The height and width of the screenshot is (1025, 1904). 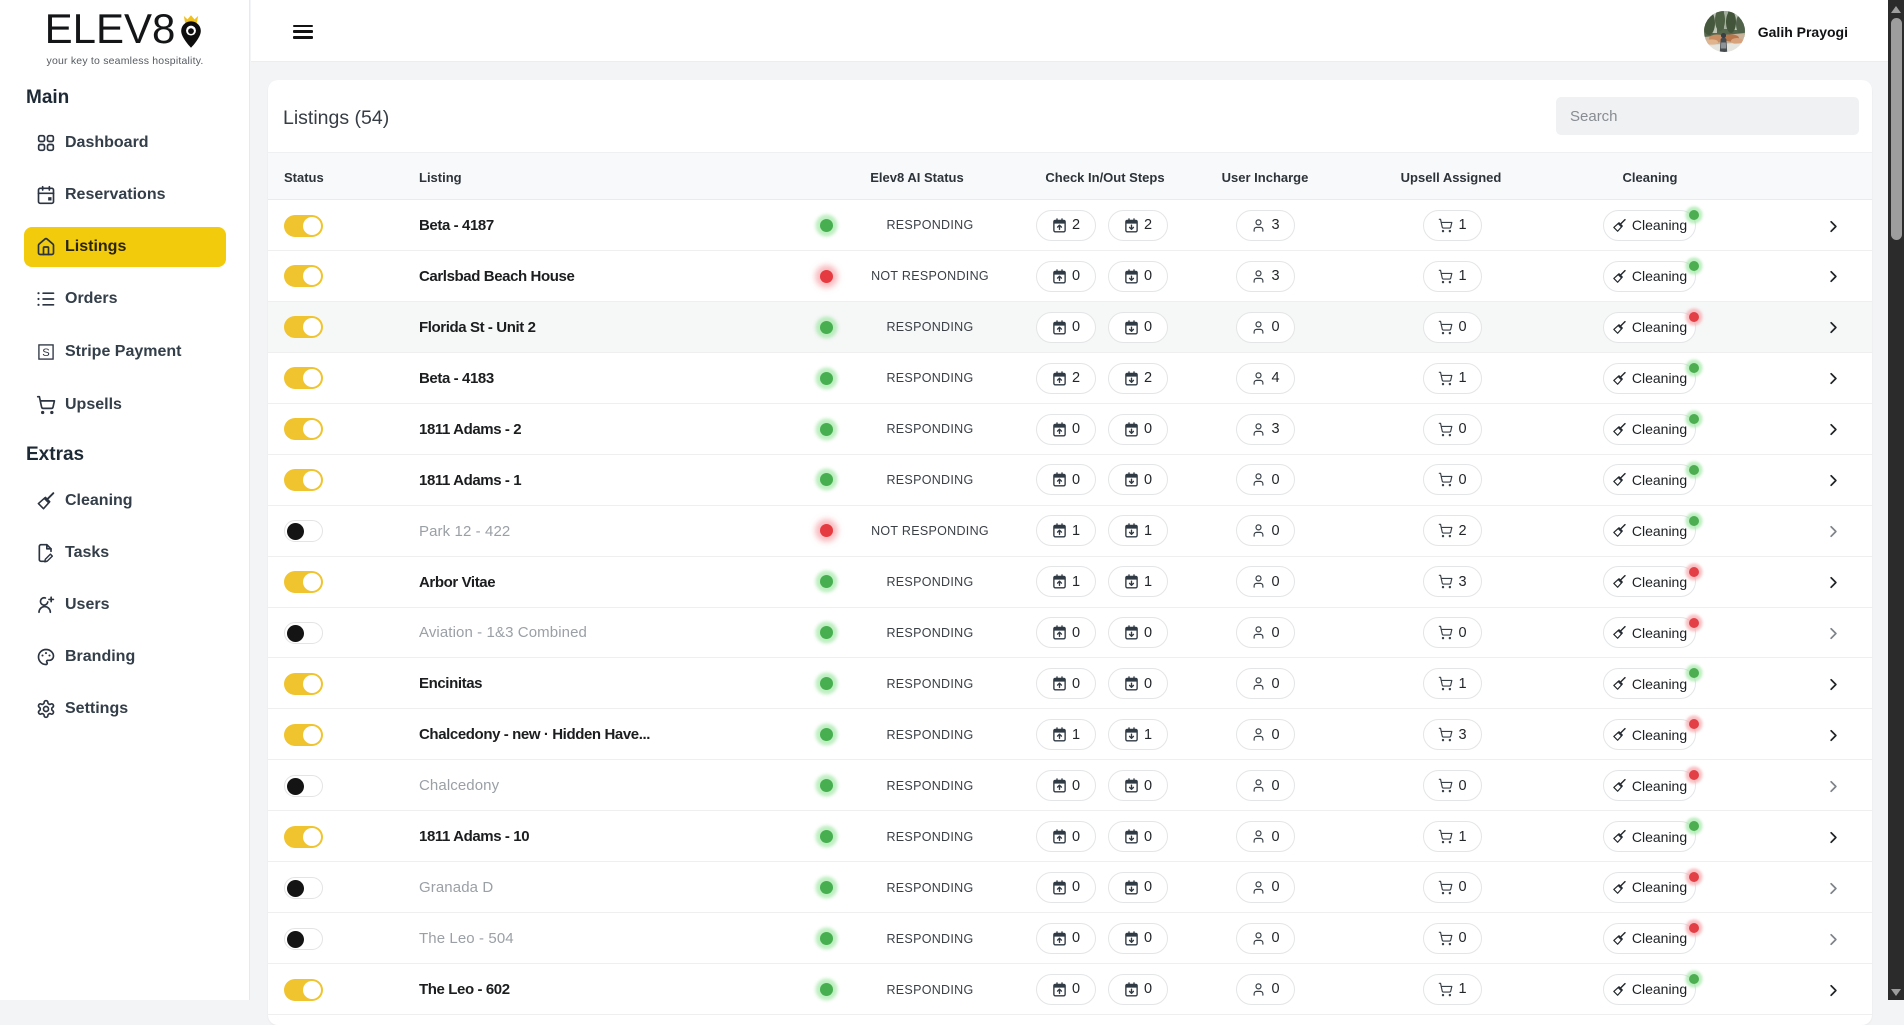 I want to click on svg-text: S, so click(x=46, y=353).